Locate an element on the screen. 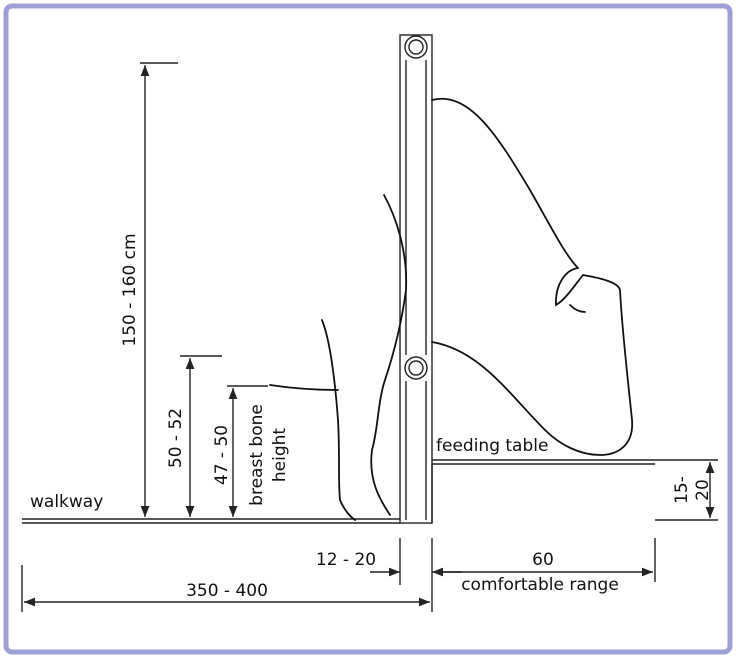  label: walkway is located at coordinates (66, 502).